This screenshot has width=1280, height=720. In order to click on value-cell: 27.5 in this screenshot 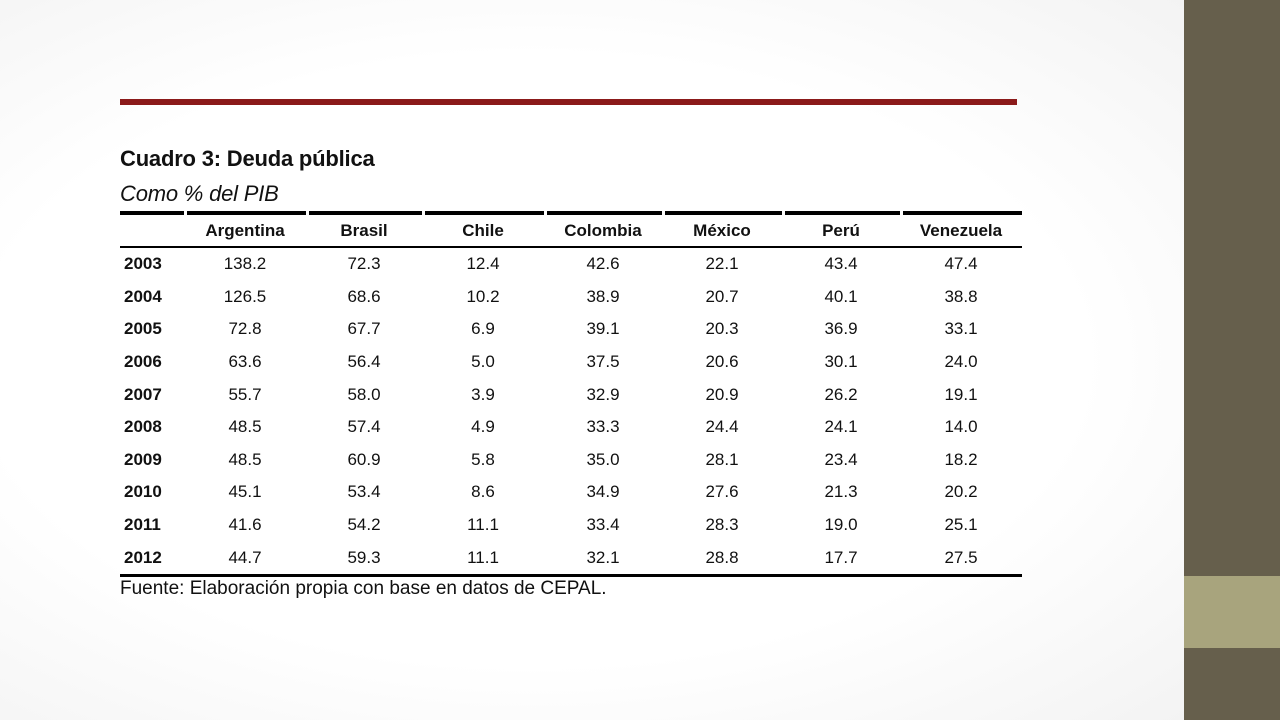, I will do `click(961, 559)`.